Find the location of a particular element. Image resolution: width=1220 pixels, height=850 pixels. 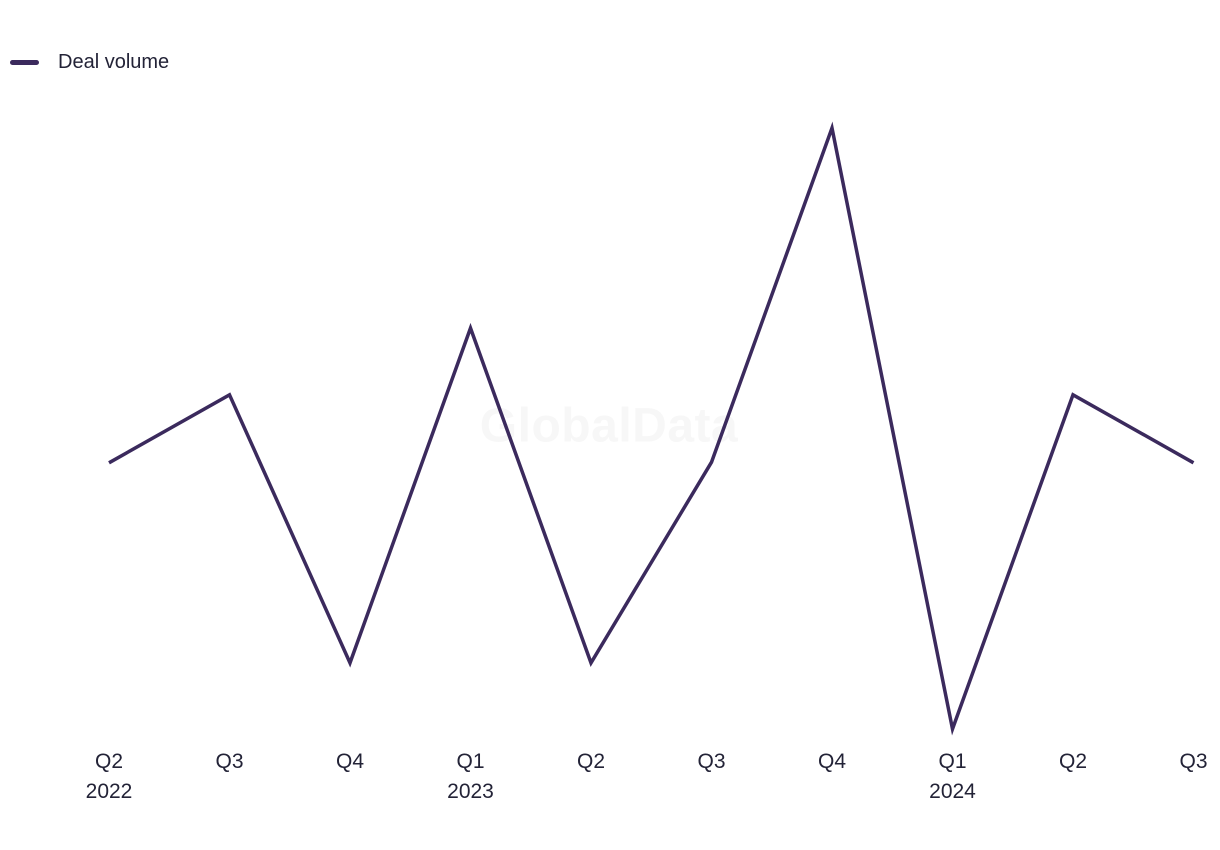

x-axis-label: Q1 2024 is located at coordinates (952, 777).